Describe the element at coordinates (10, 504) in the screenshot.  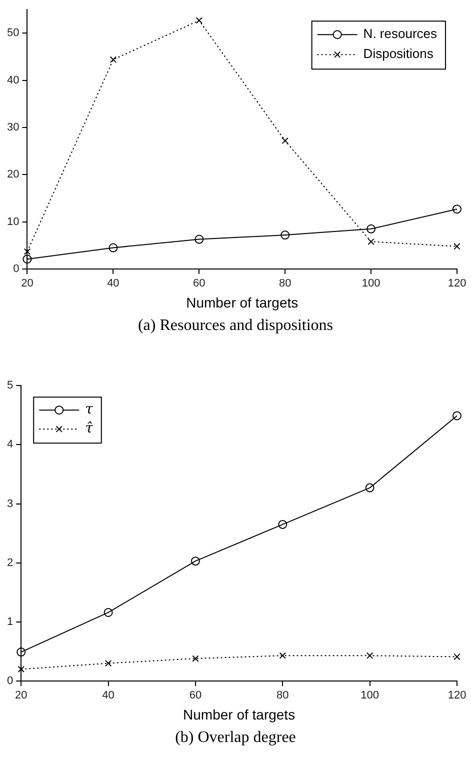
I see `y-tick-label: 3` at that location.